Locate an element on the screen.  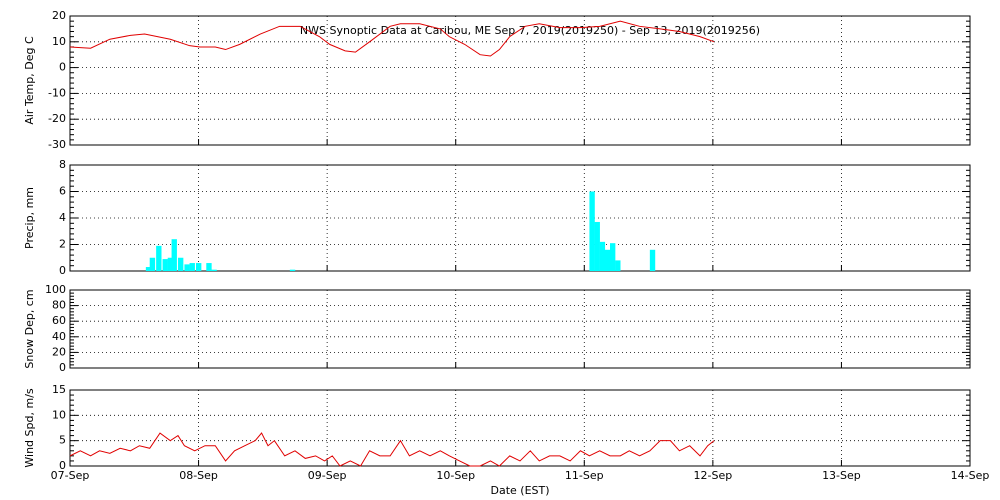
y-tick-label: 6 is located at coordinates (62, 191).